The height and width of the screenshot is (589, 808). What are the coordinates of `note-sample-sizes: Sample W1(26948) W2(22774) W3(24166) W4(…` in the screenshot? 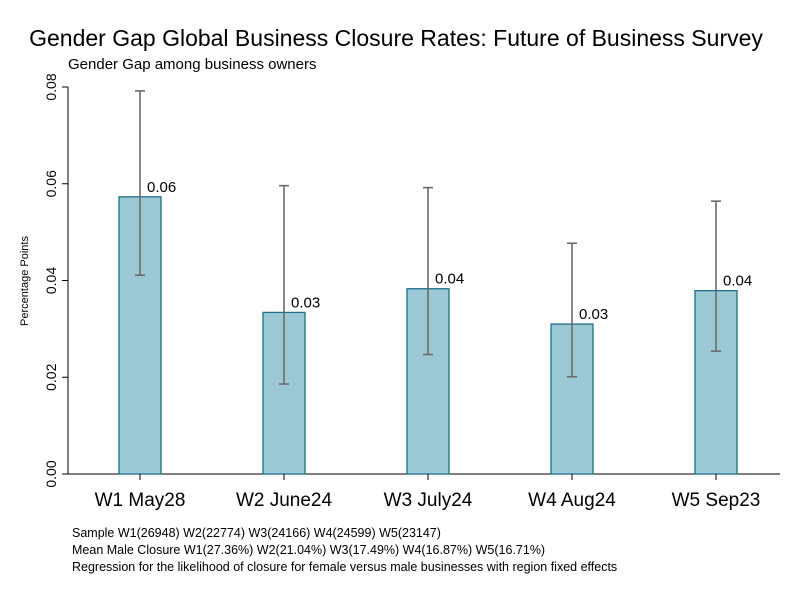 It's located at (256, 533).